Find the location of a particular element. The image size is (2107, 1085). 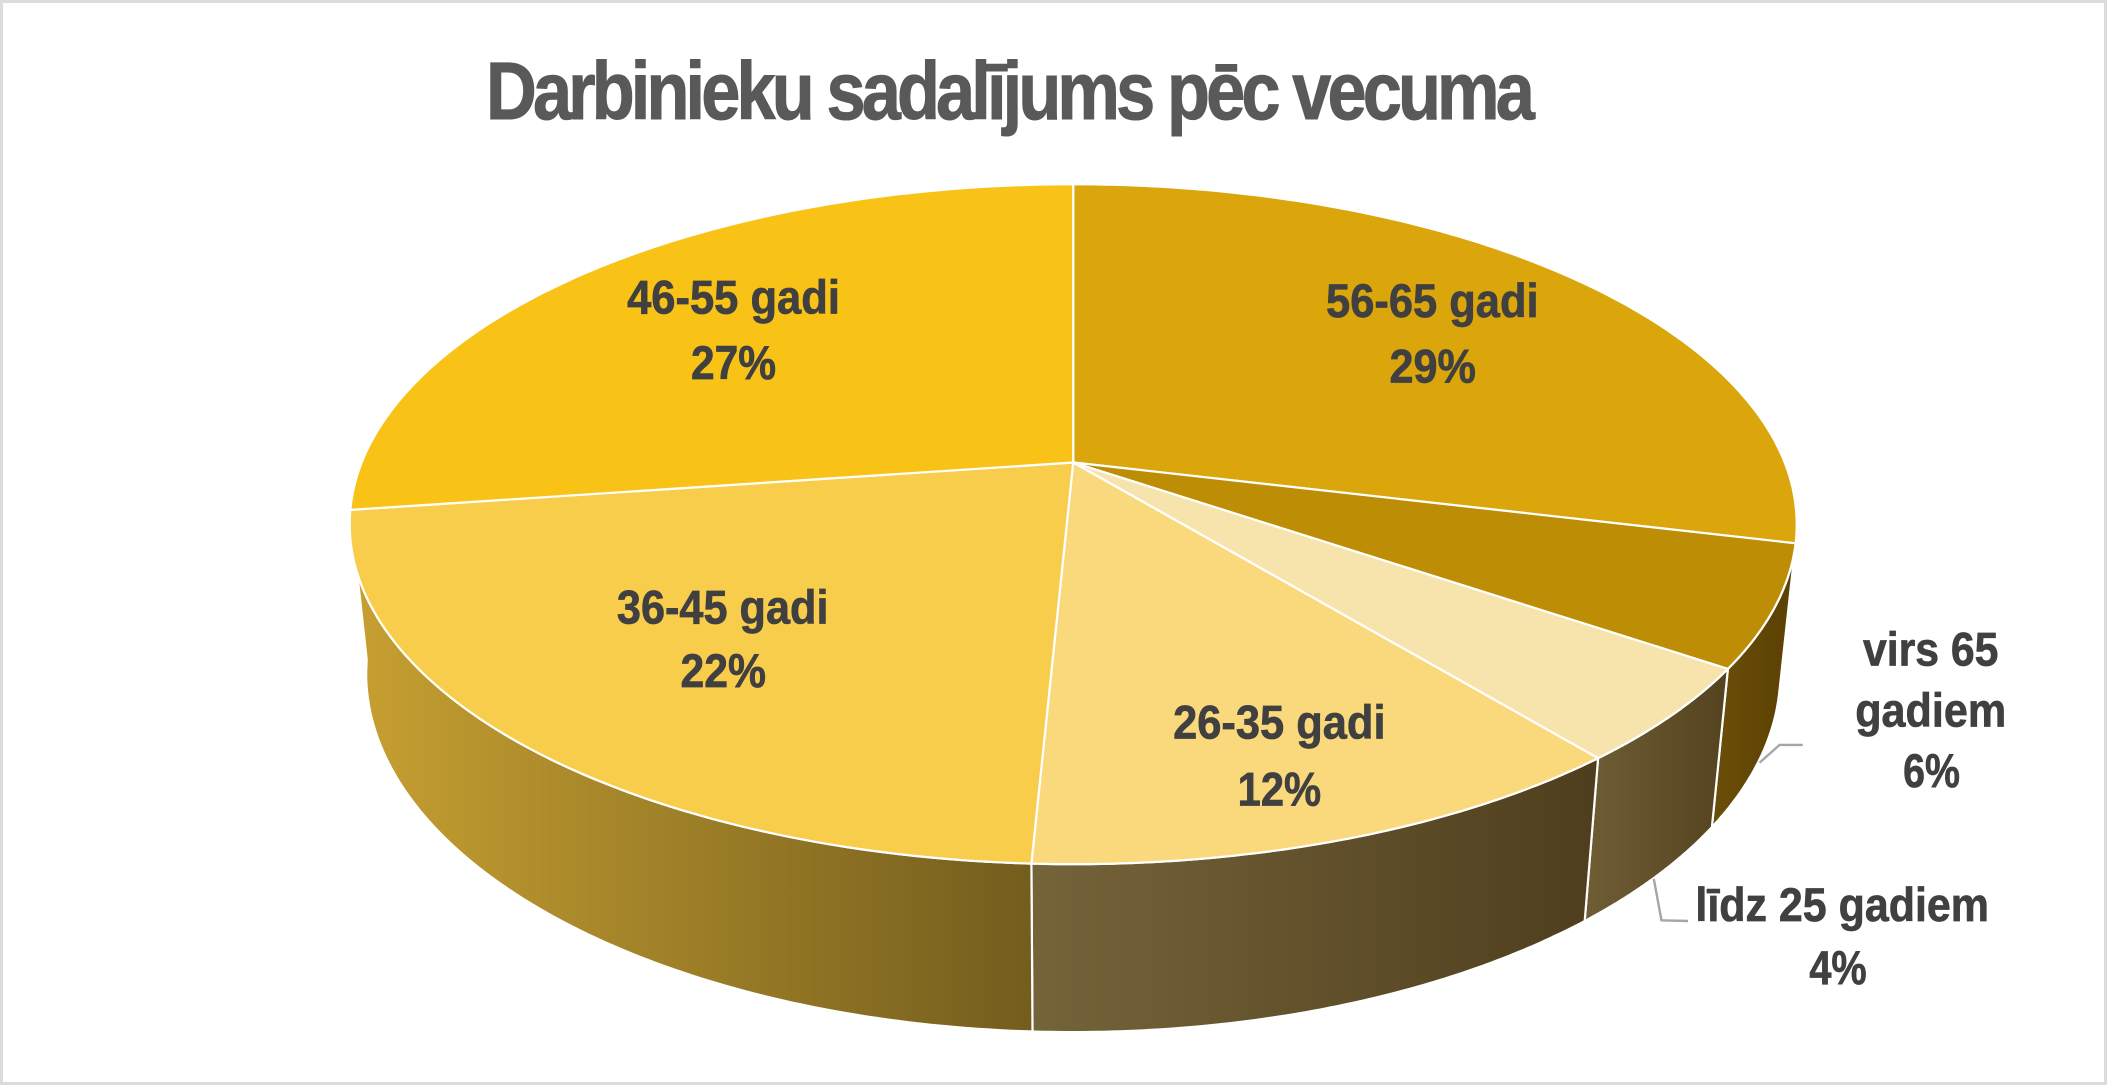

svg-text: 12% is located at coordinates (1280, 790).